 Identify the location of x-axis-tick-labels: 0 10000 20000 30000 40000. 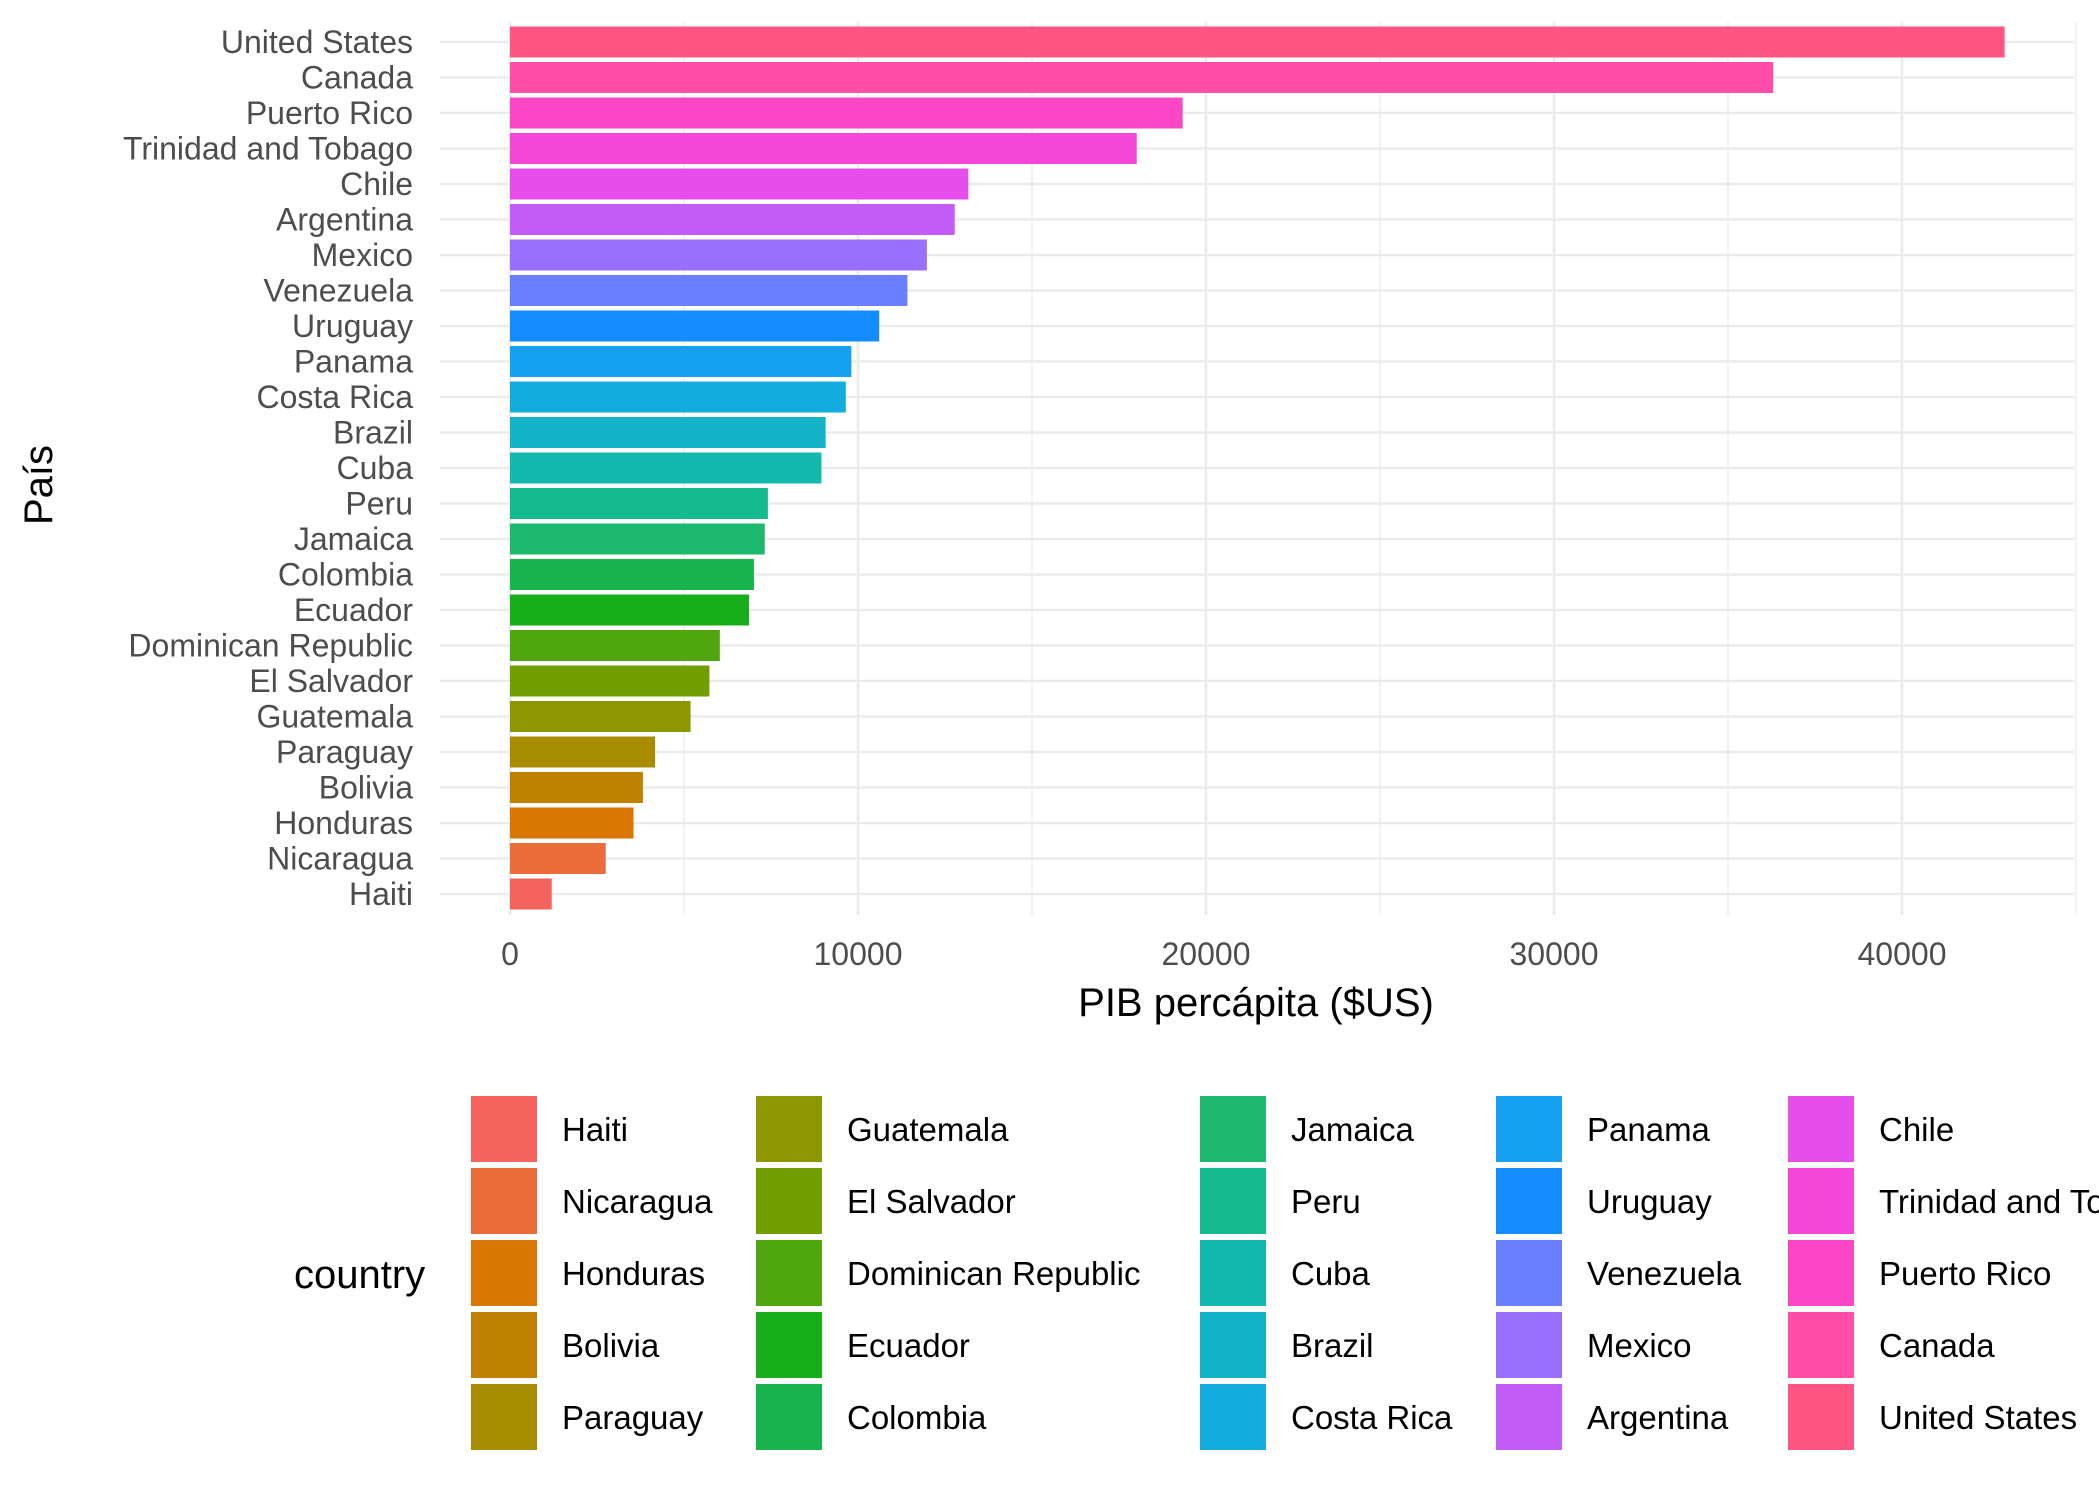
(1223, 954).